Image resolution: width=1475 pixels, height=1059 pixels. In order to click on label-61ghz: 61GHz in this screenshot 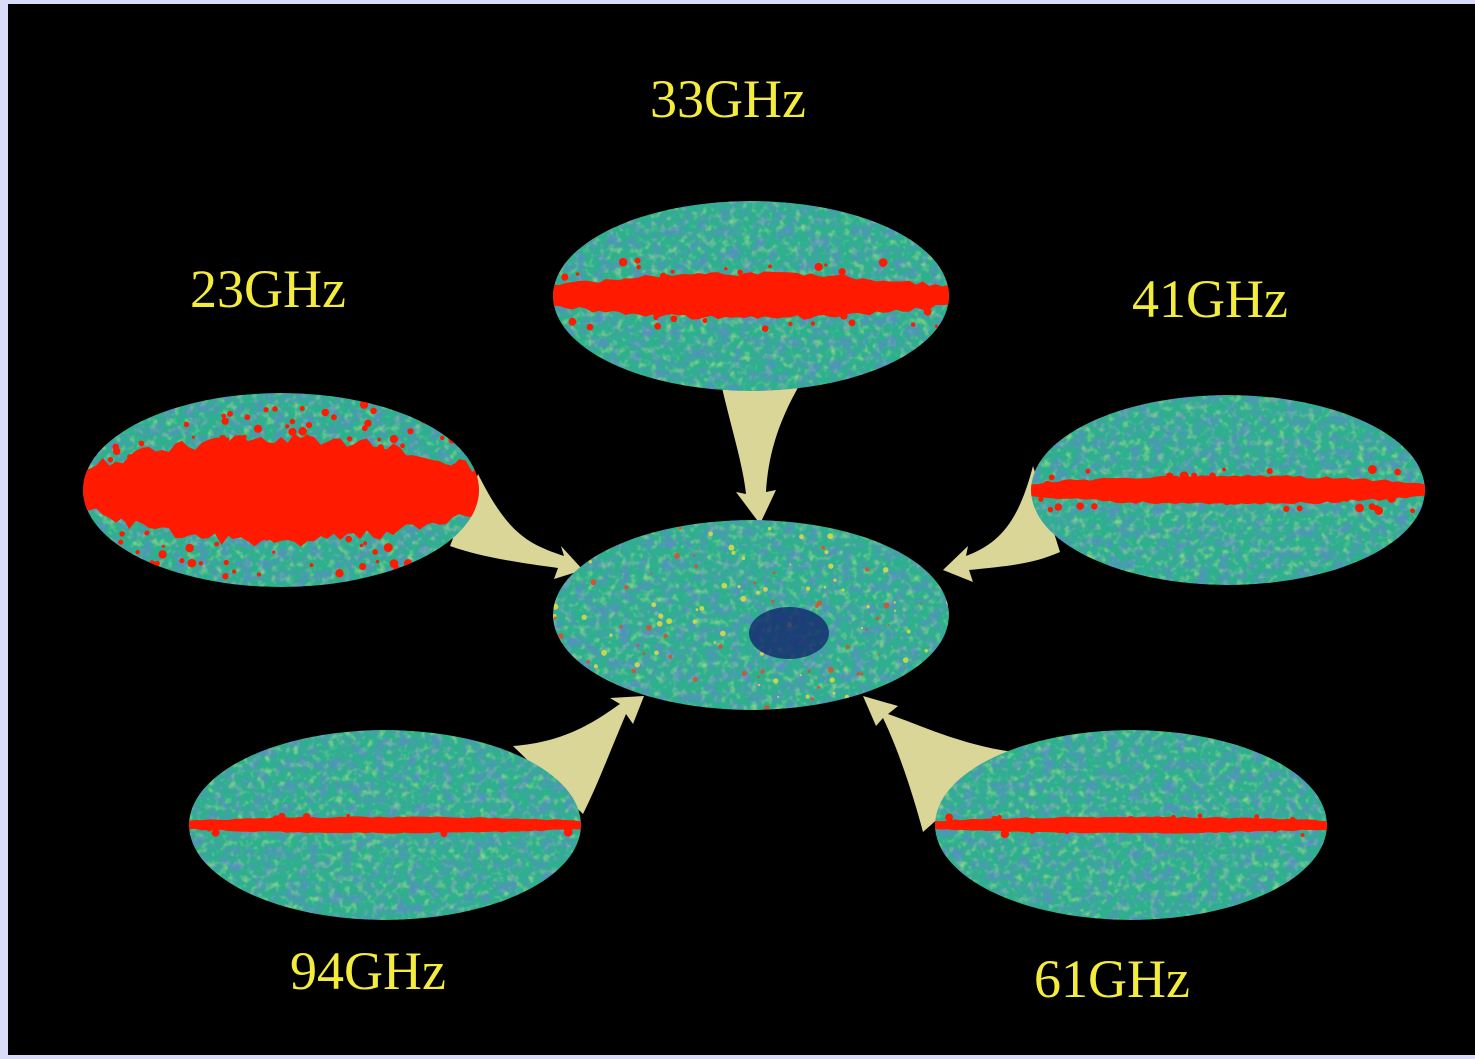, I will do `click(1112, 979)`.